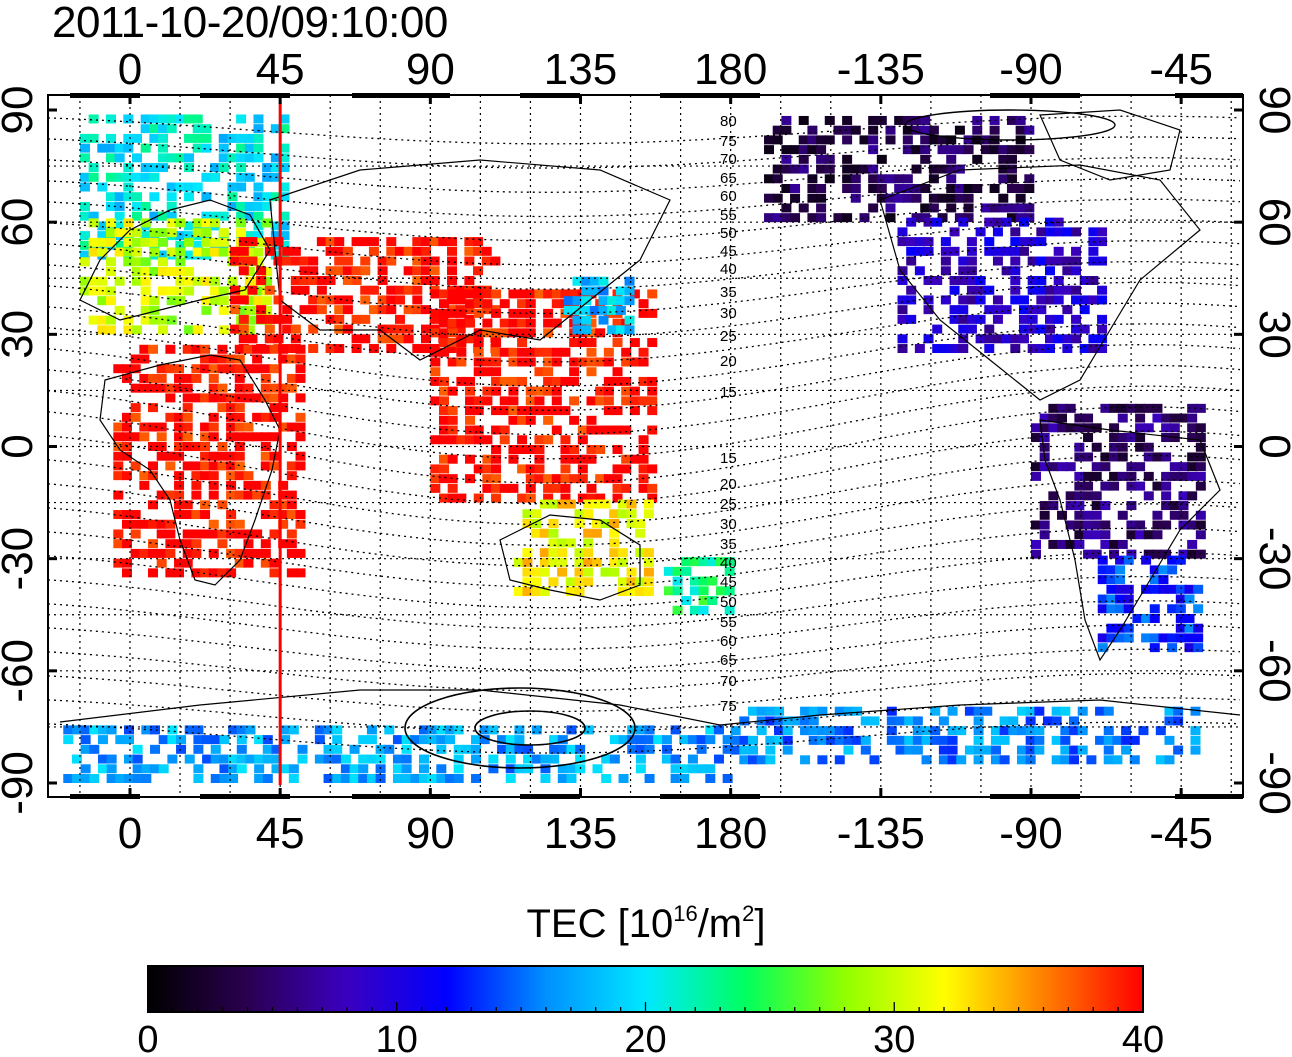 This screenshot has width=1292, height=1057. What do you see at coordinates (21, 110) in the screenshot?
I see `left-axis-label: 90` at bounding box center [21, 110].